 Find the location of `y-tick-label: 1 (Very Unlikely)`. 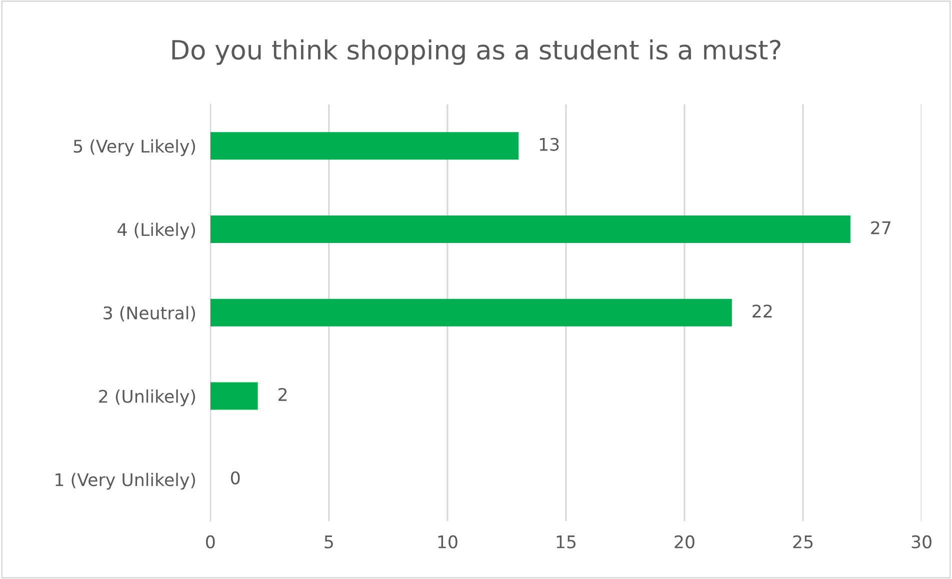

y-tick-label: 1 (Very Unlikely) is located at coordinates (126, 481).